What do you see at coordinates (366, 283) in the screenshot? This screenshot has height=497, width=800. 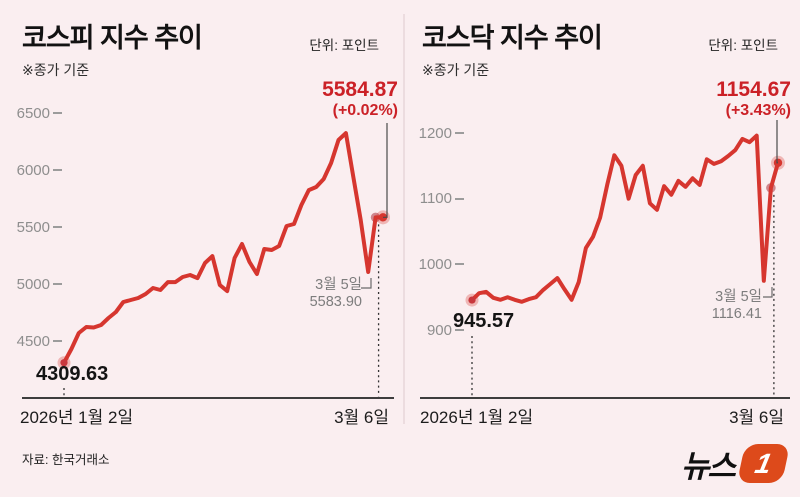 I see `kospi-mar5-leader-line` at bounding box center [366, 283].